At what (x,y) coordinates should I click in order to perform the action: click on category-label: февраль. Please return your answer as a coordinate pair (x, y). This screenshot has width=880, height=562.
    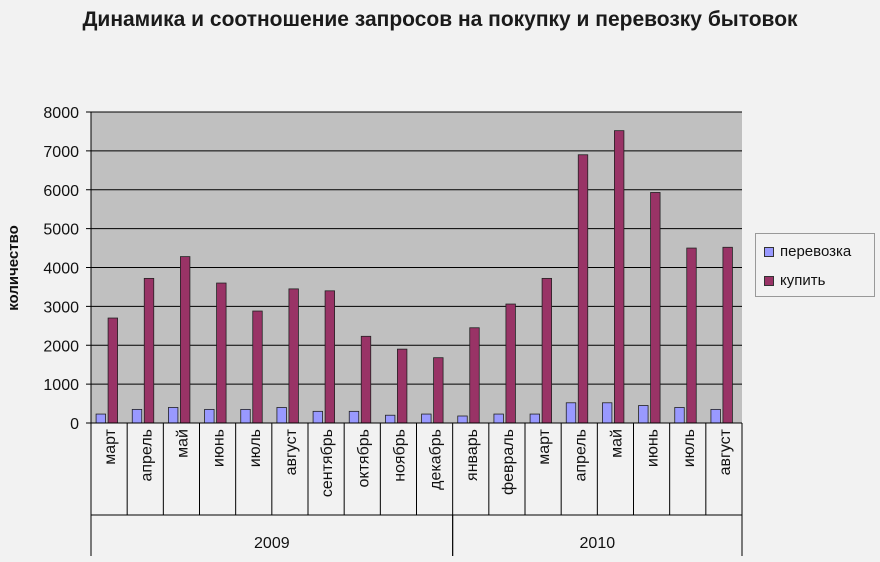
    Looking at the image, I should click on (508, 462).